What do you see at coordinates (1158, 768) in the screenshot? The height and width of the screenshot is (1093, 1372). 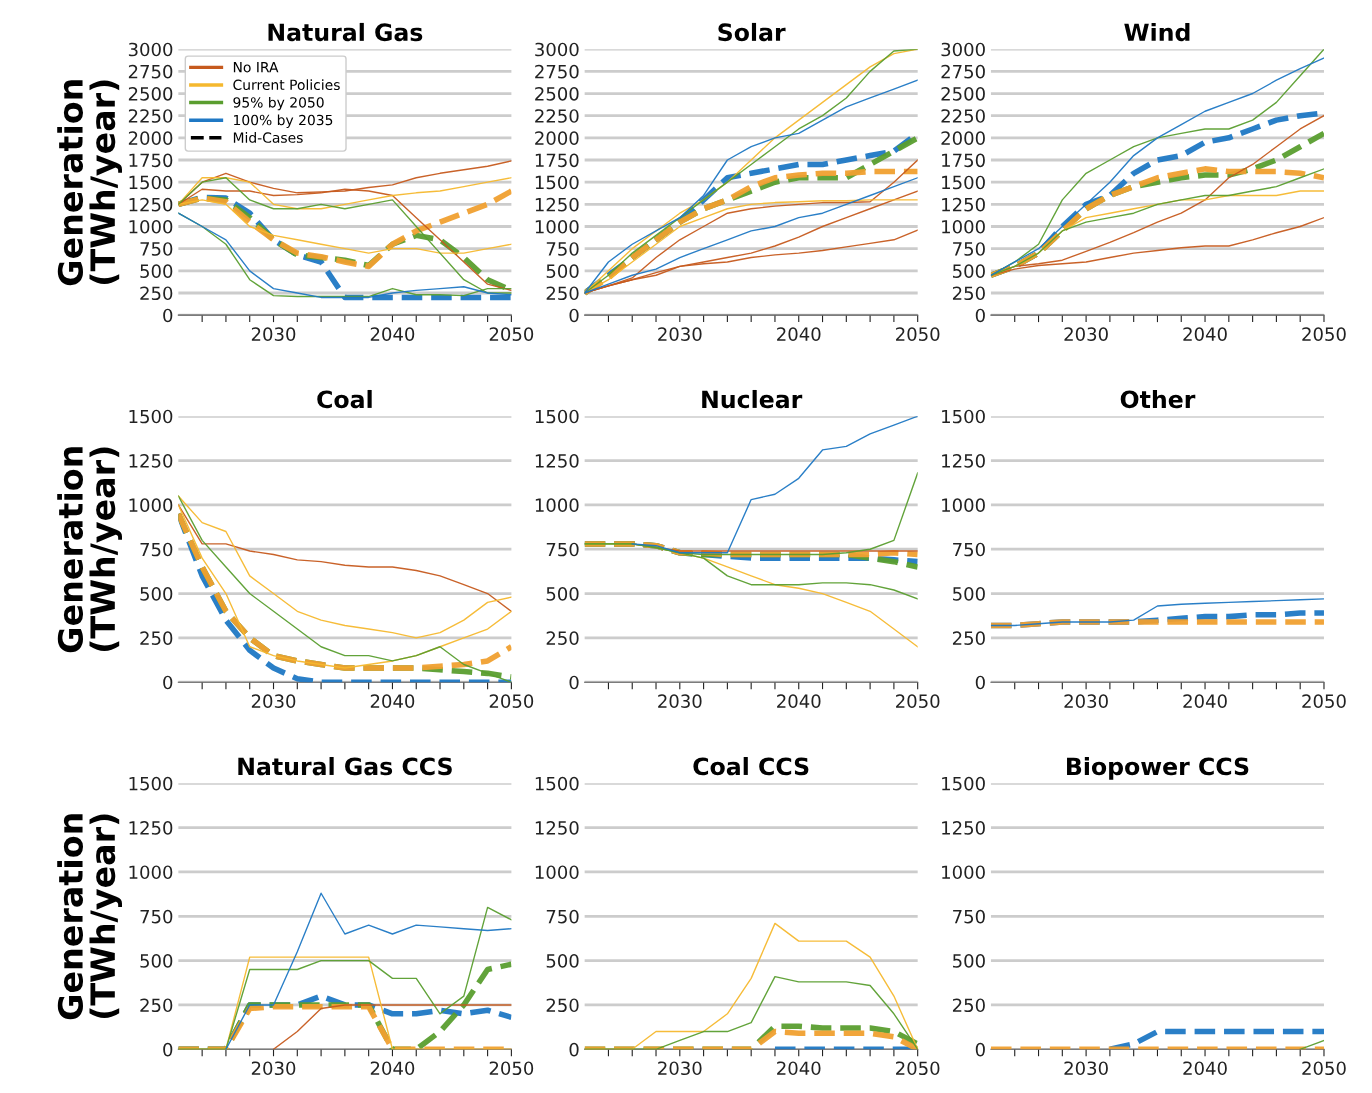 I see `chart-title: Biopower CCS` at bounding box center [1158, 768].